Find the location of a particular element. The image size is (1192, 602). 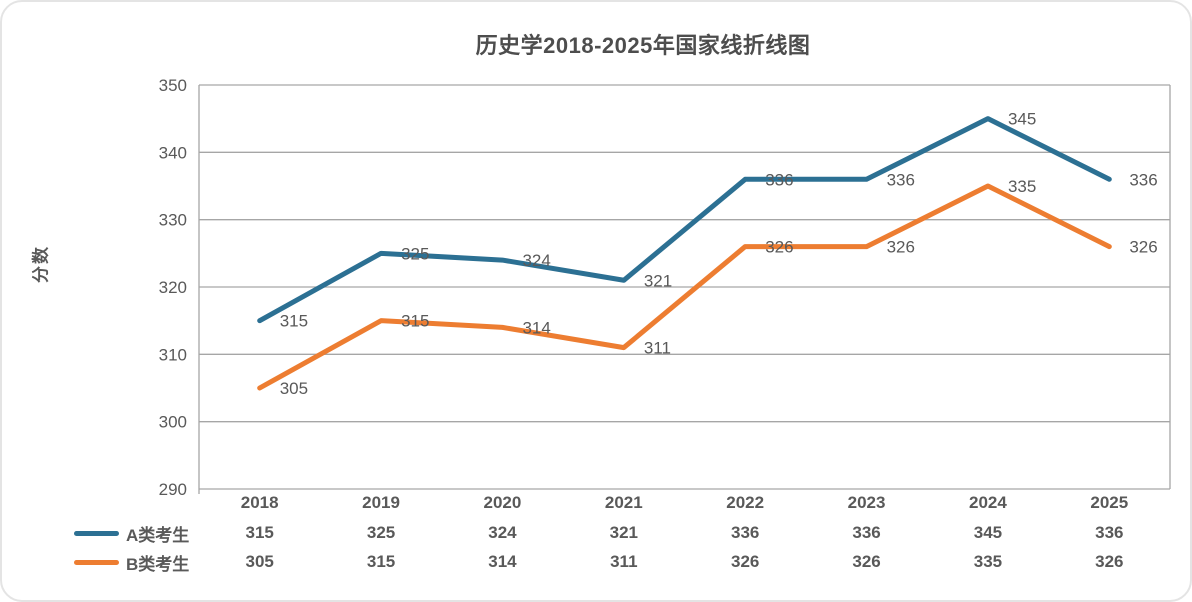

x-axis-year-label: 2019 is located at coordinates (381, 502).